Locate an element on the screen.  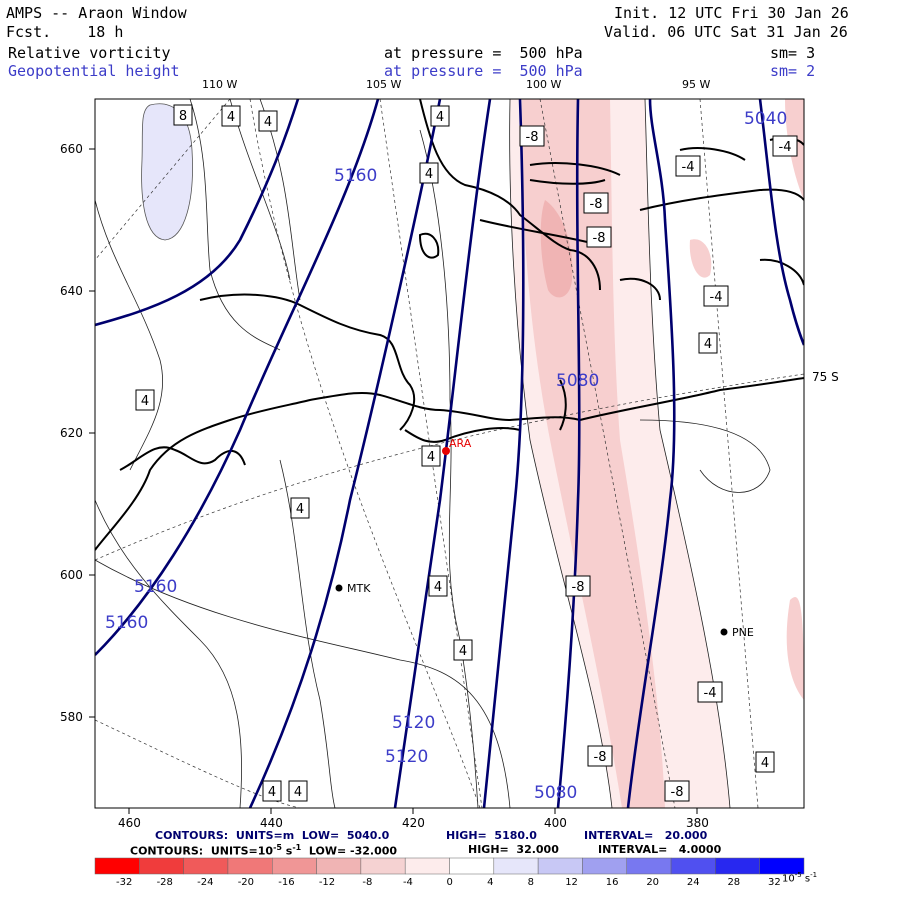
colorbar-tick-label: 0 is located at coordinates (449, 882).